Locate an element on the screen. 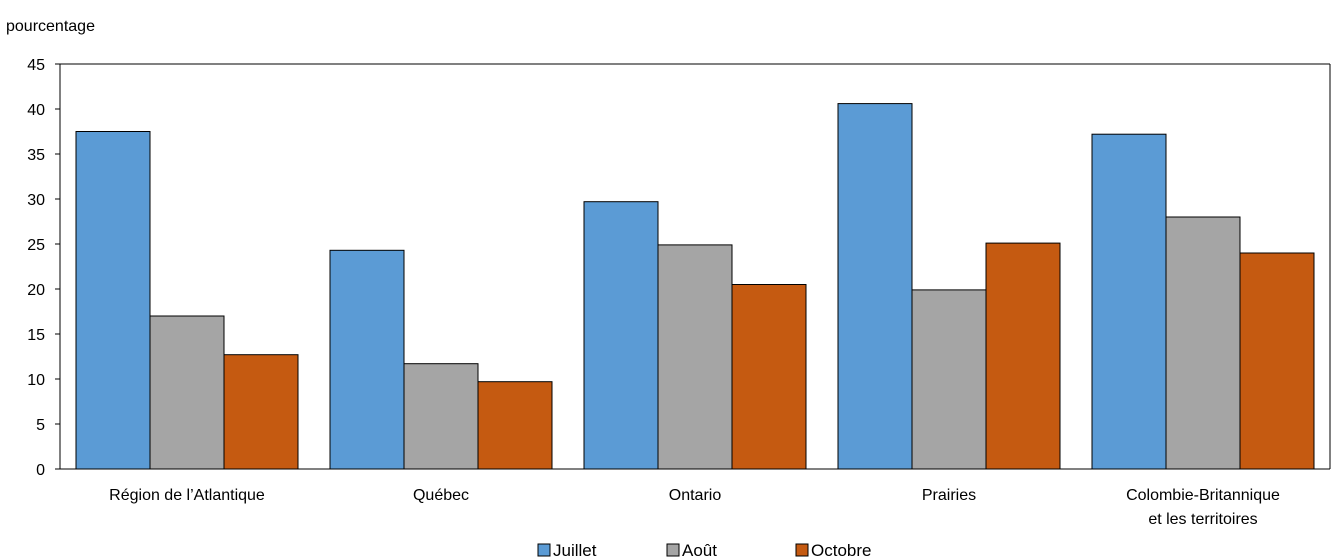  category-label: Région de l’Atlantique is located at coordinates (187, 495).